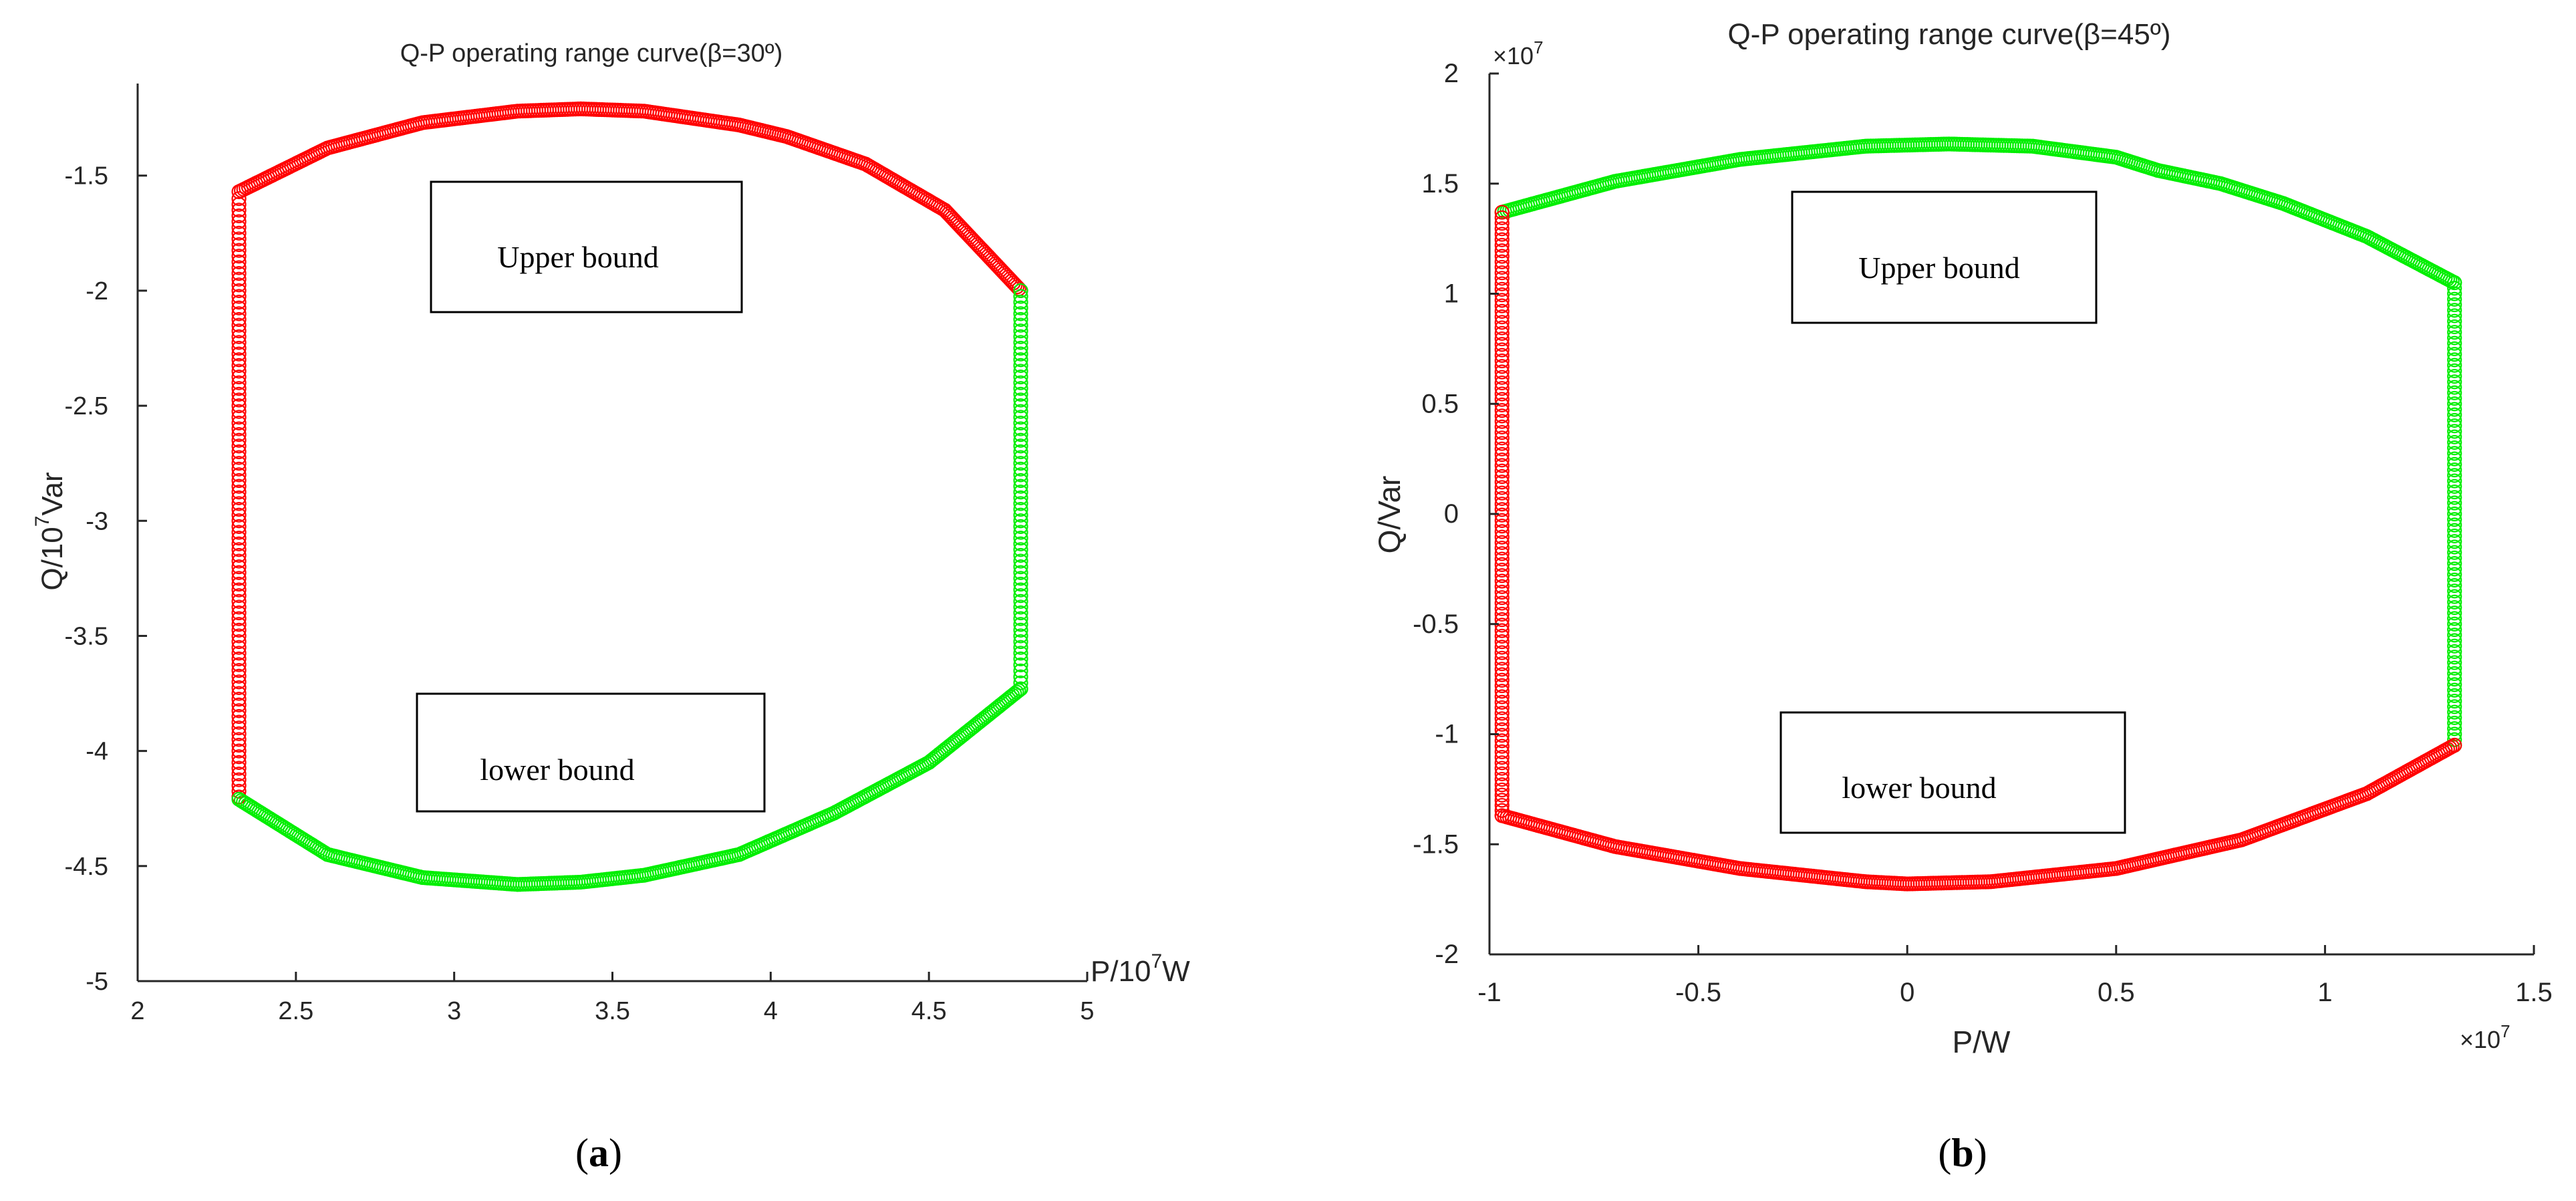  What do you see at coordinates (2485, 1037) in the screenshot?
I see `x-multiplier-b: ×10⁷` at bounding box center [2485, 1037].